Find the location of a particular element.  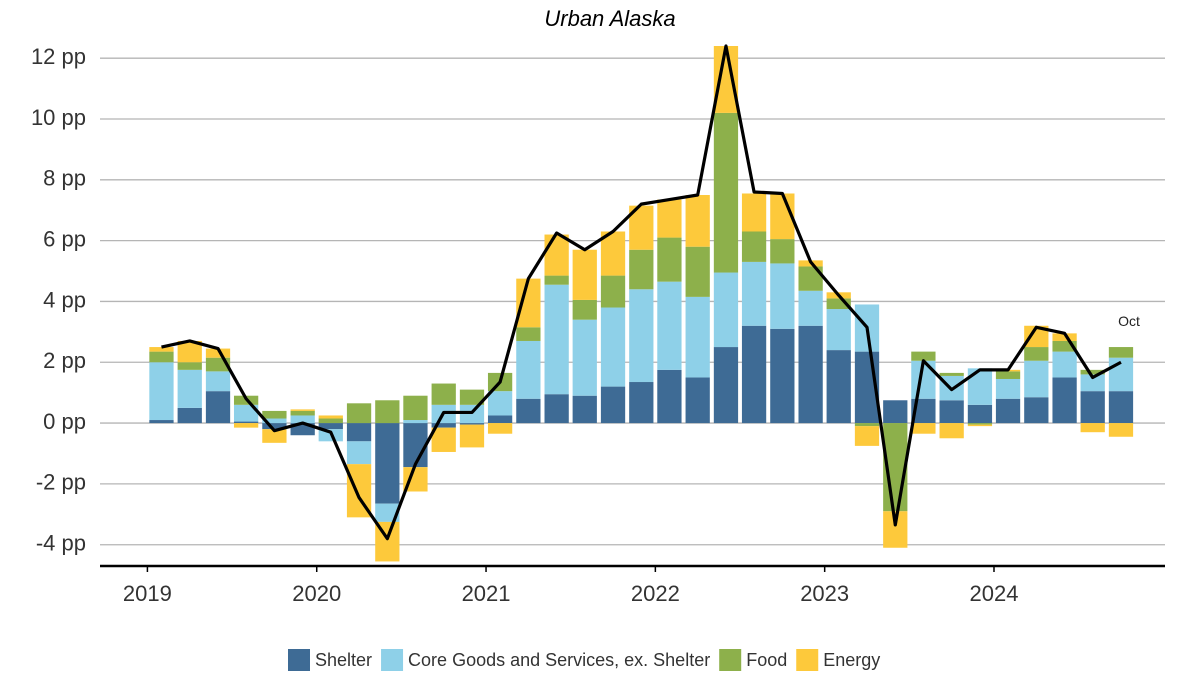

y-tick-label: 2 pp is located at coordinates (64, 360).